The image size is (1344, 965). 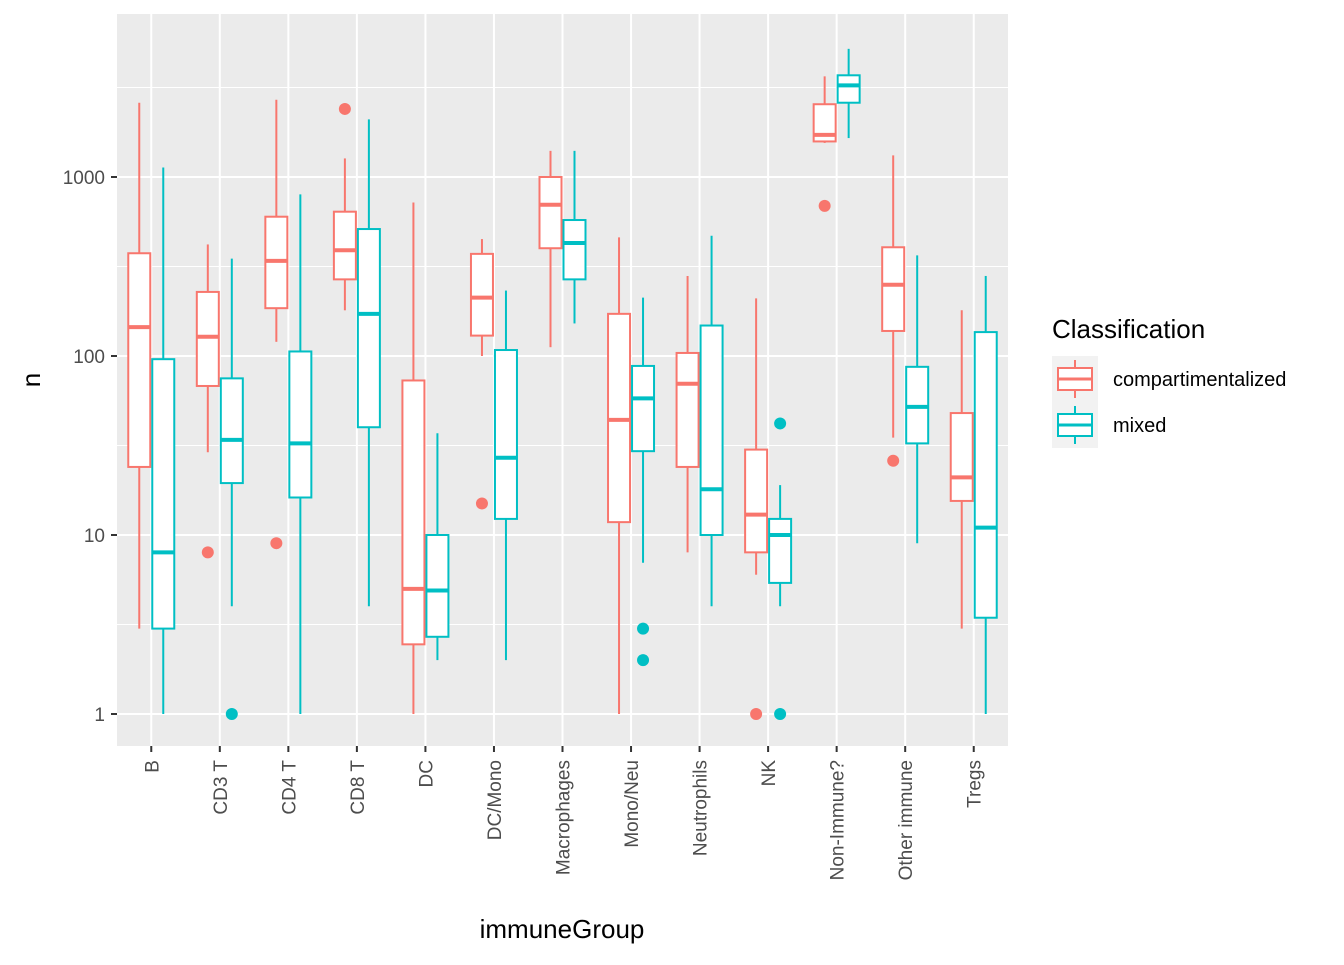 What do you see at coordinates (152, 766) in the screenshot?
I see `x-tick-label: B` at bounding box center [152, 766].